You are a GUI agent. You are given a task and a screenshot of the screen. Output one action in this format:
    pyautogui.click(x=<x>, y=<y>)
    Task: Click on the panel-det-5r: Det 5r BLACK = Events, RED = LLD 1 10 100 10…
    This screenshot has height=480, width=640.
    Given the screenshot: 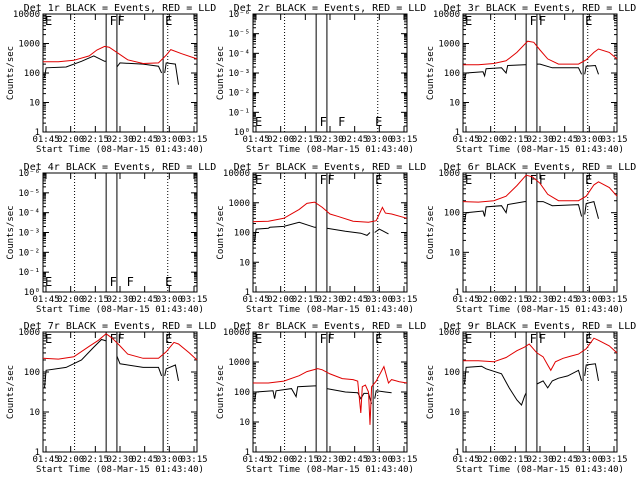 What is the action you would take?
    pyautogui.click(x=321, y=238)
    